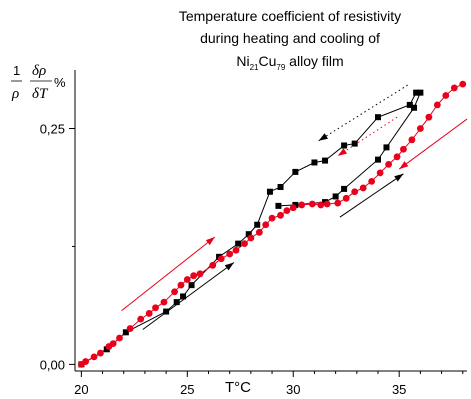  What do you see at coordinates (81, 389) in the screenshot?
I see `x-tick-label: 20` at bounding box center [81, 389].